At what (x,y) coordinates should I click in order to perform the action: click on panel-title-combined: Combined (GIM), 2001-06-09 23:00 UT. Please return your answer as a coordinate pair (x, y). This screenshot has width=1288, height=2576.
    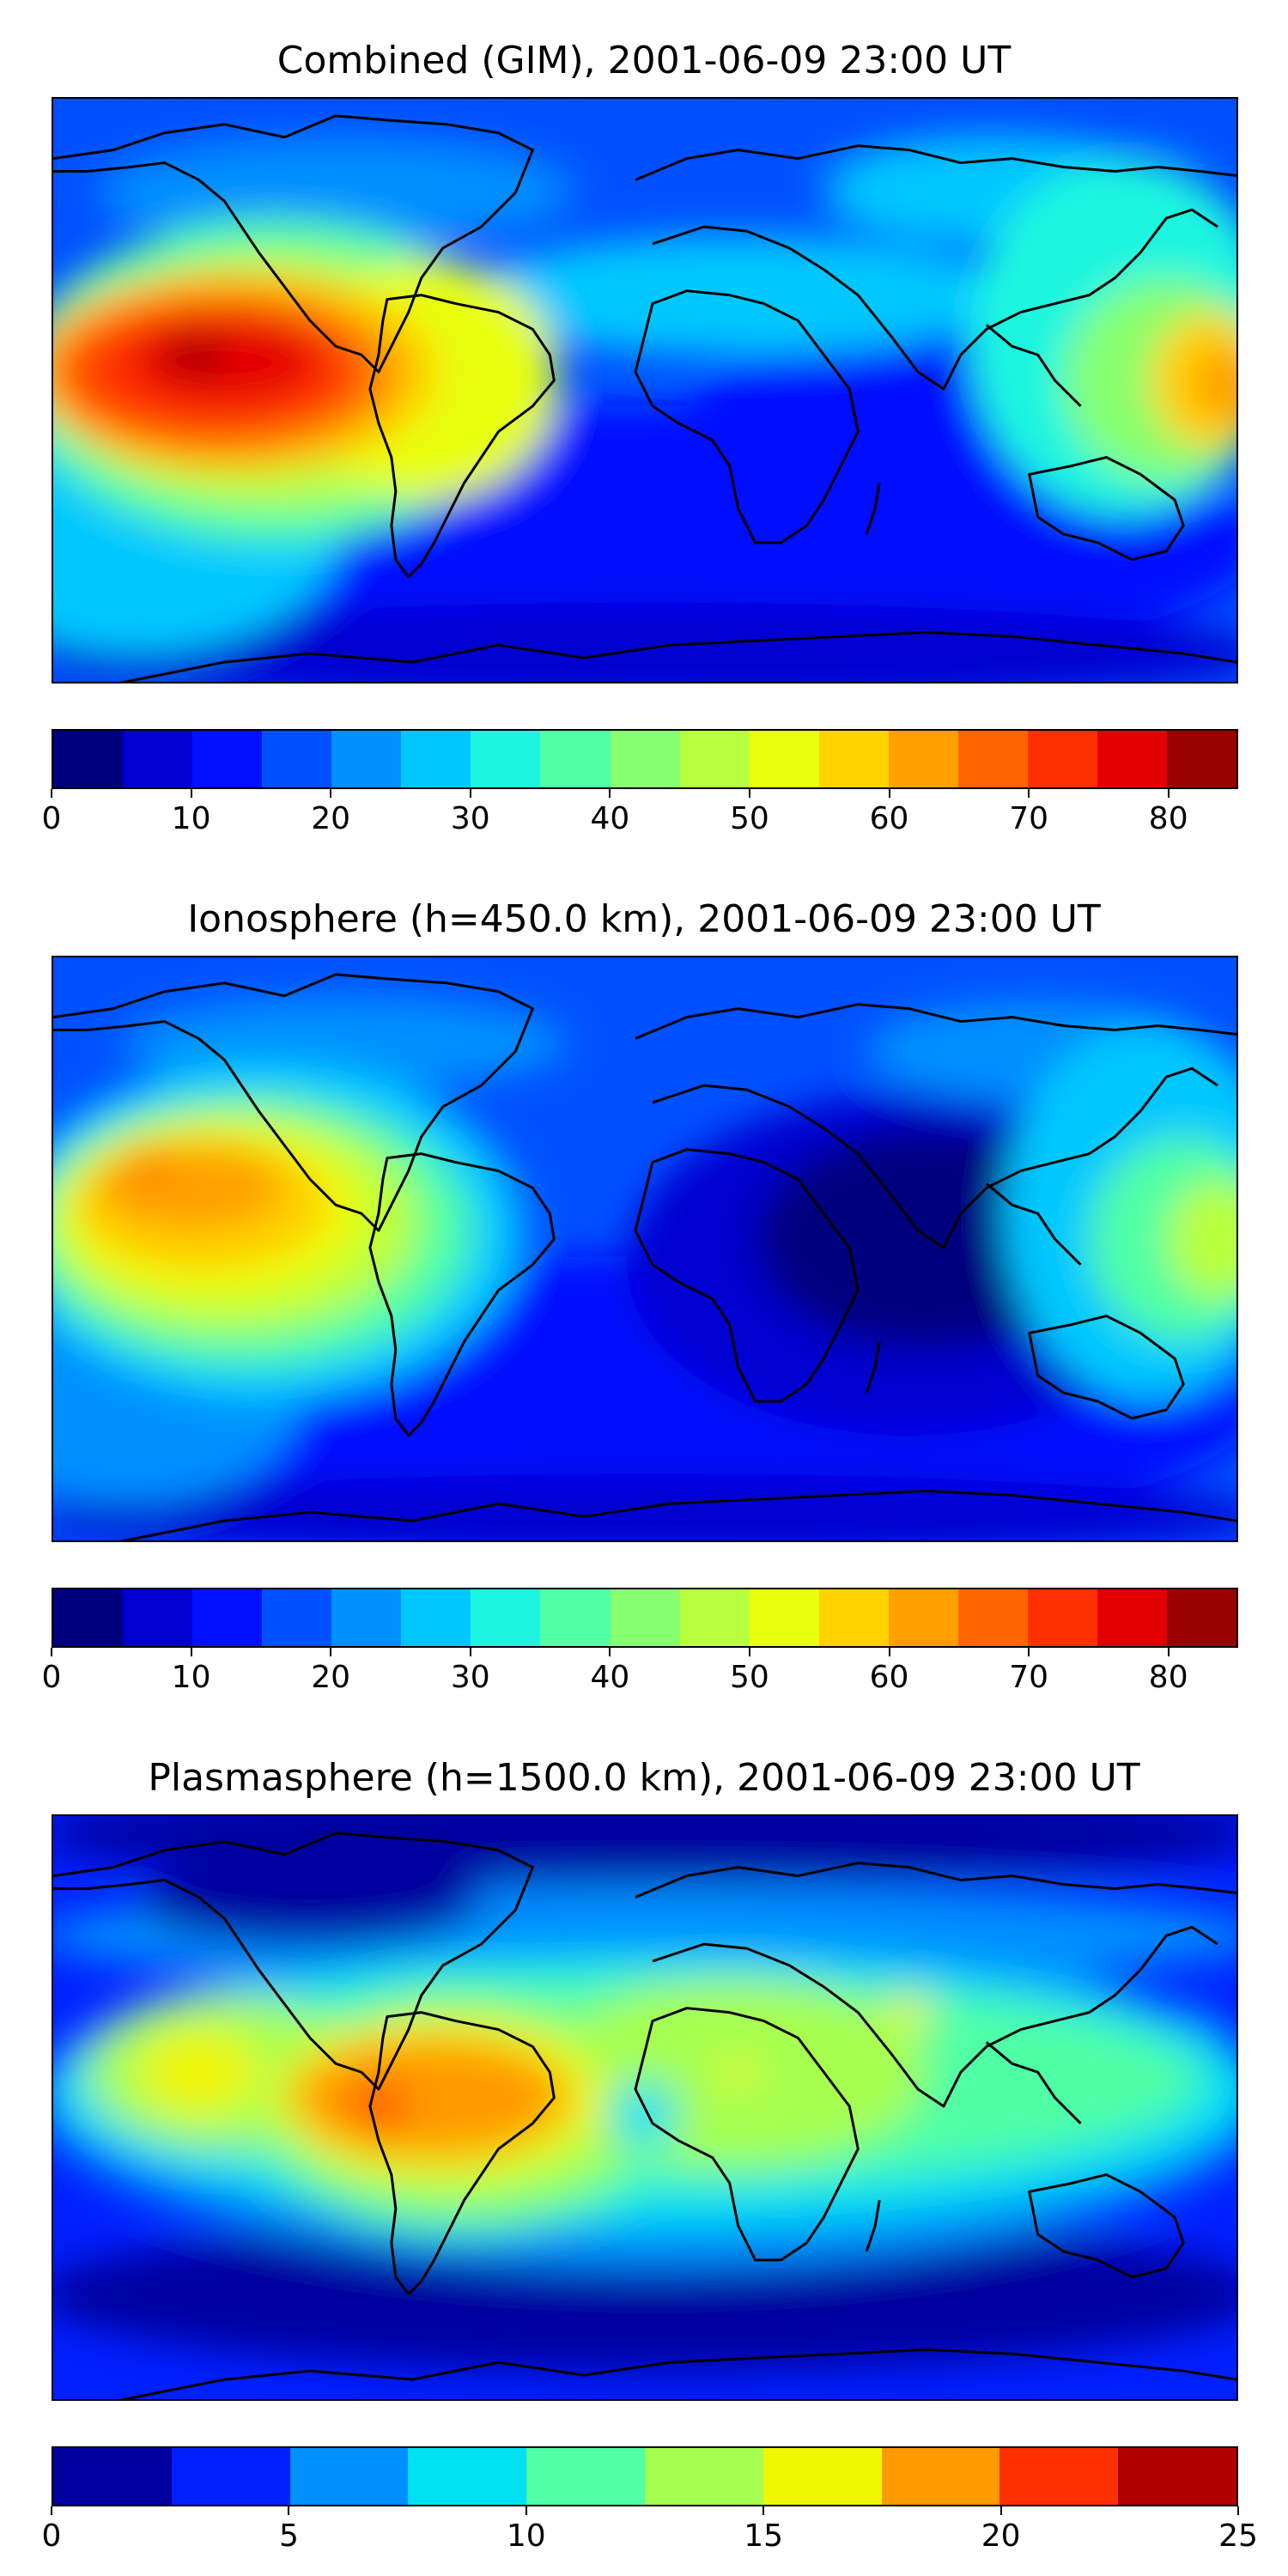
    Looking at the image, I should click on (644, 61).